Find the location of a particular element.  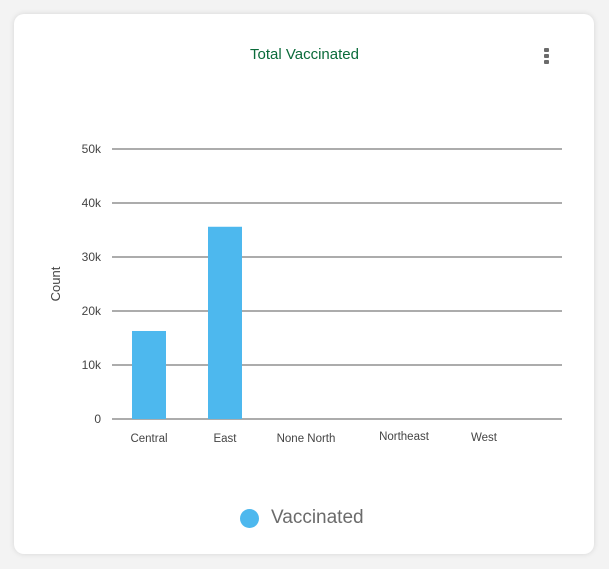

y-tick-label: 0 is located at coordinates (97, 419).